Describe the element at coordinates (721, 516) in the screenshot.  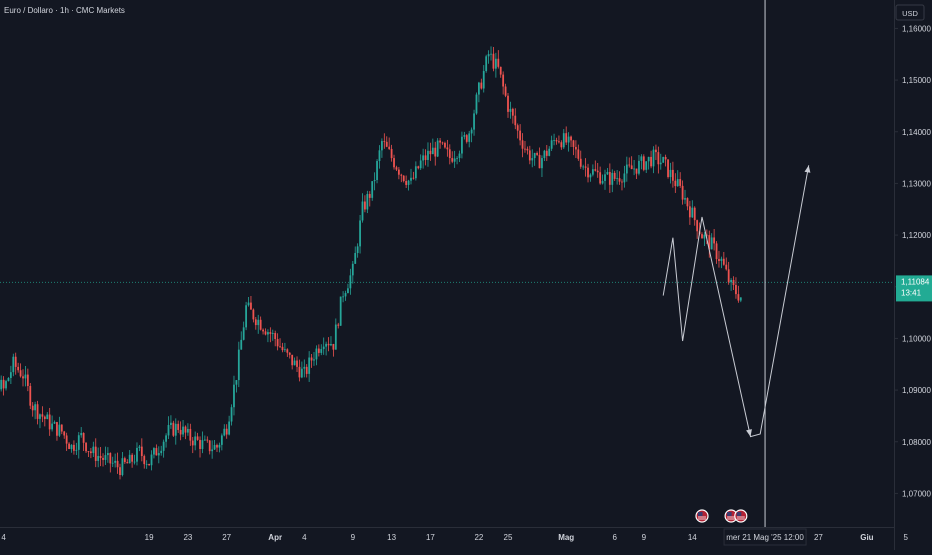
I see `event-markers` at that location.